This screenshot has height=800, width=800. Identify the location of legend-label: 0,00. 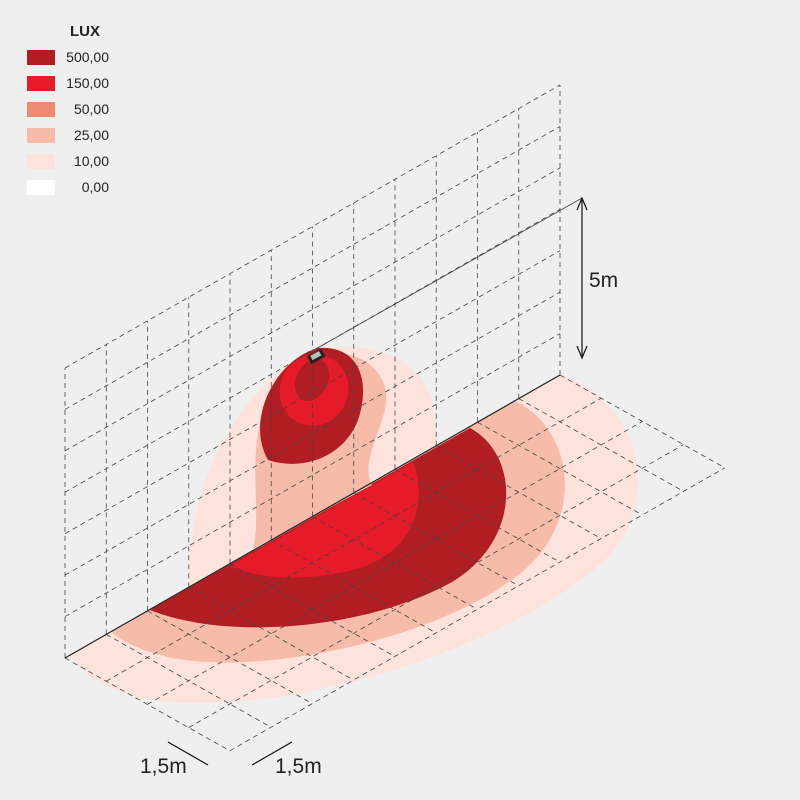
(95, 187).